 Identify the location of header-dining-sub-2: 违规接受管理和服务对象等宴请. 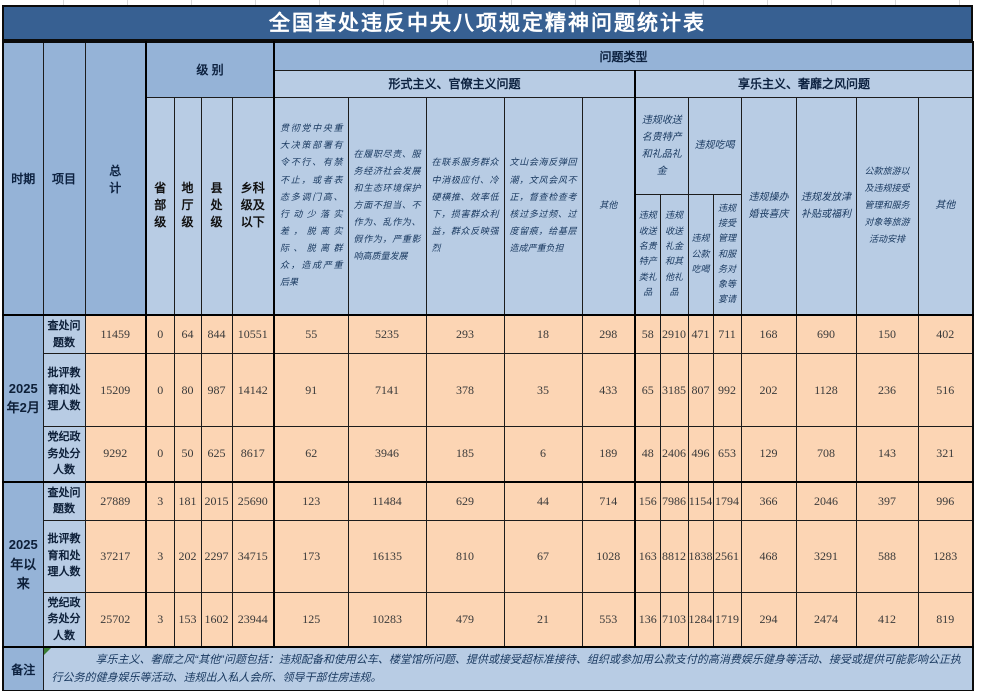
(727, 254).